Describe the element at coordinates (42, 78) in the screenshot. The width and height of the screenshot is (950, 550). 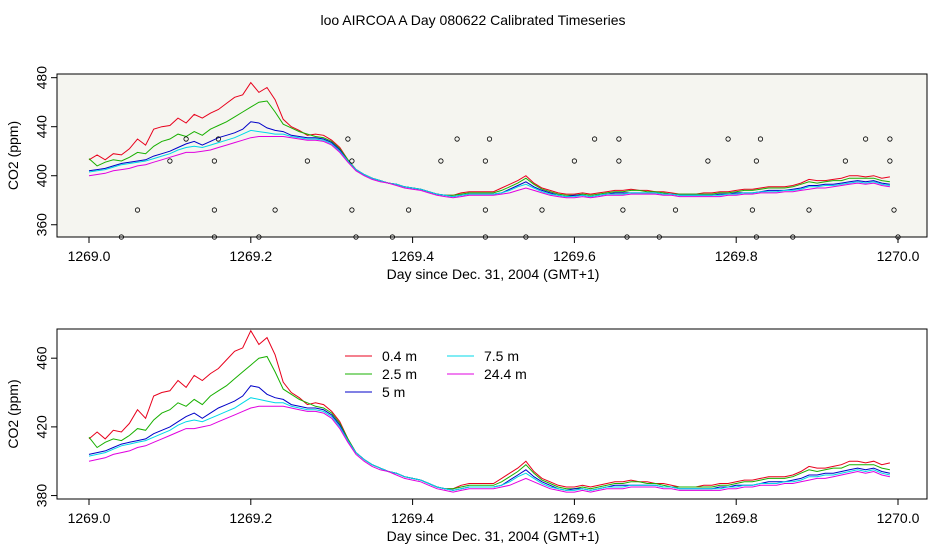
I see `y-tick-label: 480` at that location.